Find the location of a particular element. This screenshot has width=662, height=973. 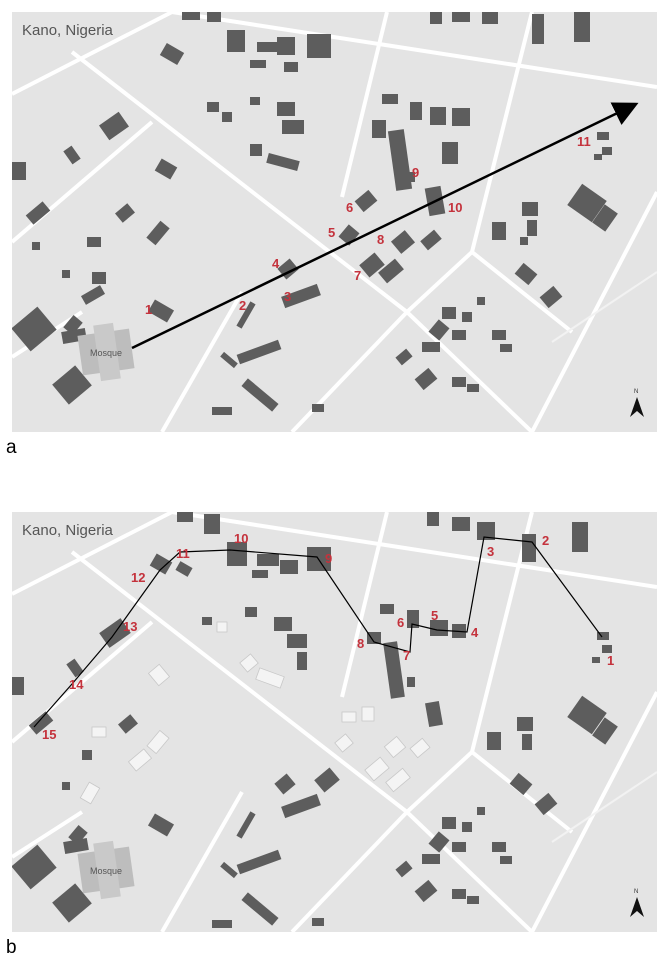

marker-15: 15 is located at coordinates (49, 734).